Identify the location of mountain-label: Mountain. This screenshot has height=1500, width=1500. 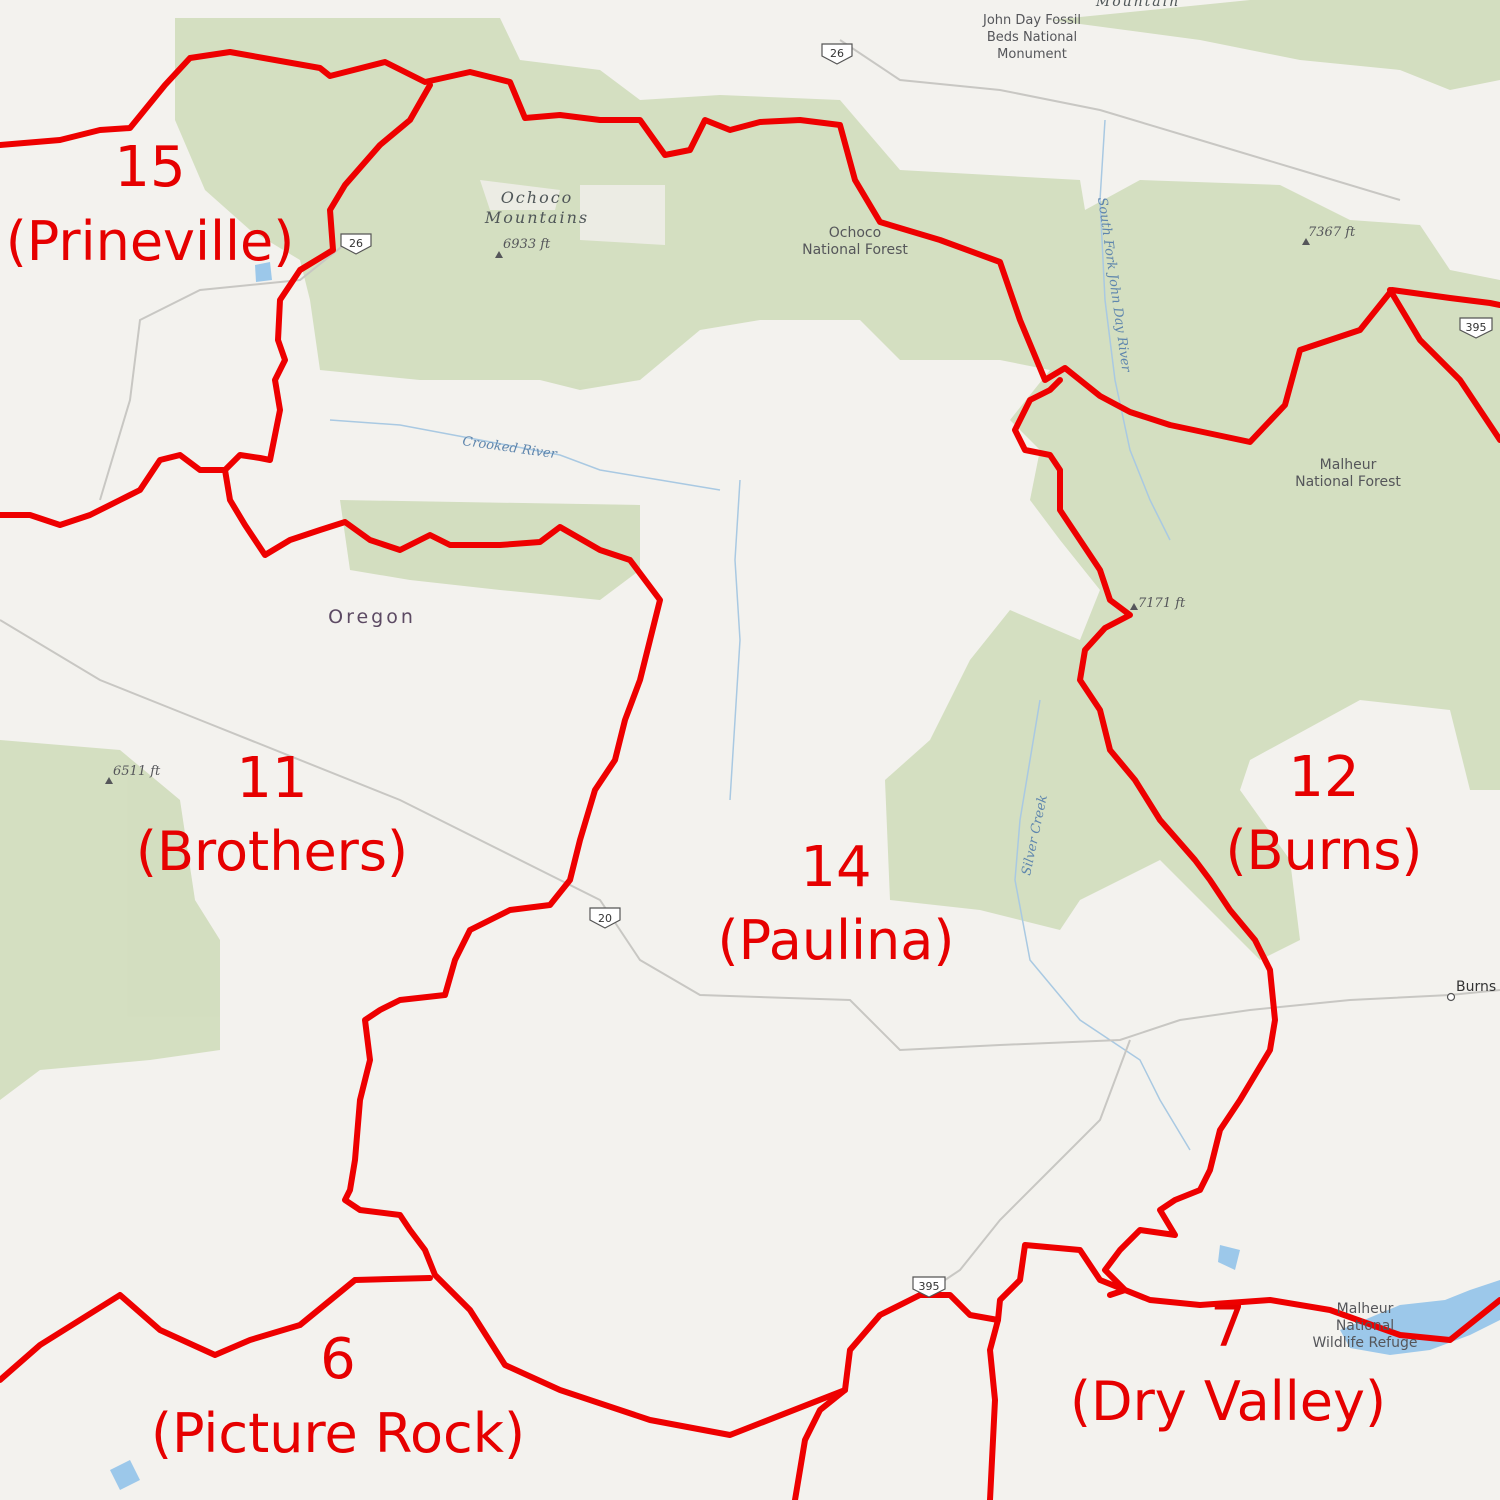
(1137, 5).